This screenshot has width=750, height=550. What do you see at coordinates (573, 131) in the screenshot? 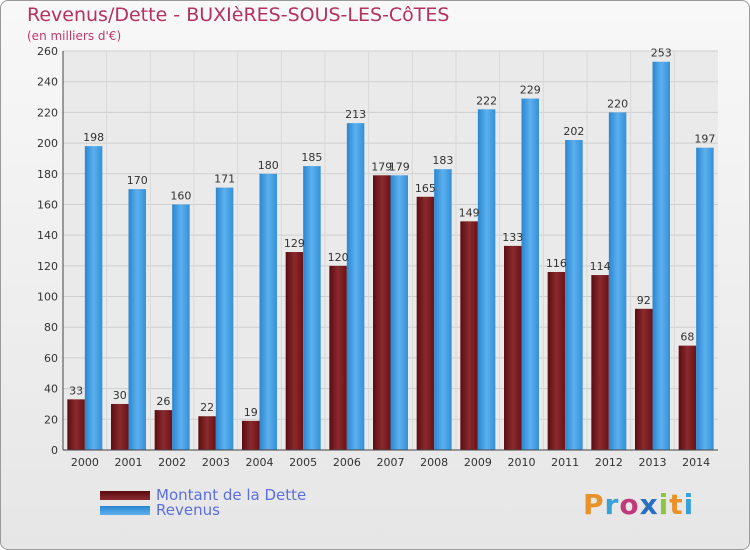
I see `data-label-revenus: 202` at bounding box center [573, 131].